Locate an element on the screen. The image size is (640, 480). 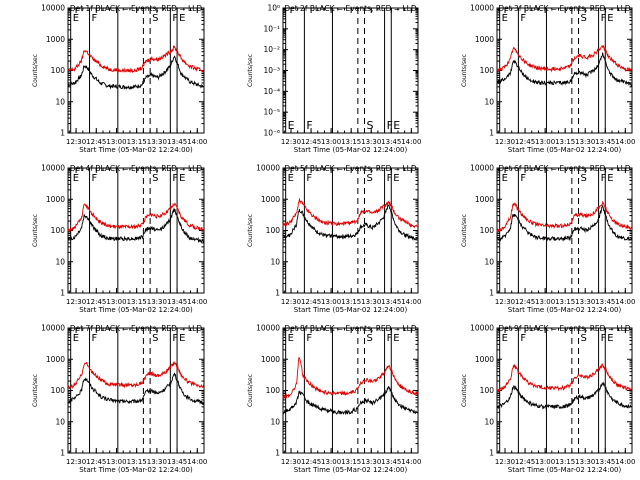
y-tick-label: 10⁰ is located at coordinates (273, 8).